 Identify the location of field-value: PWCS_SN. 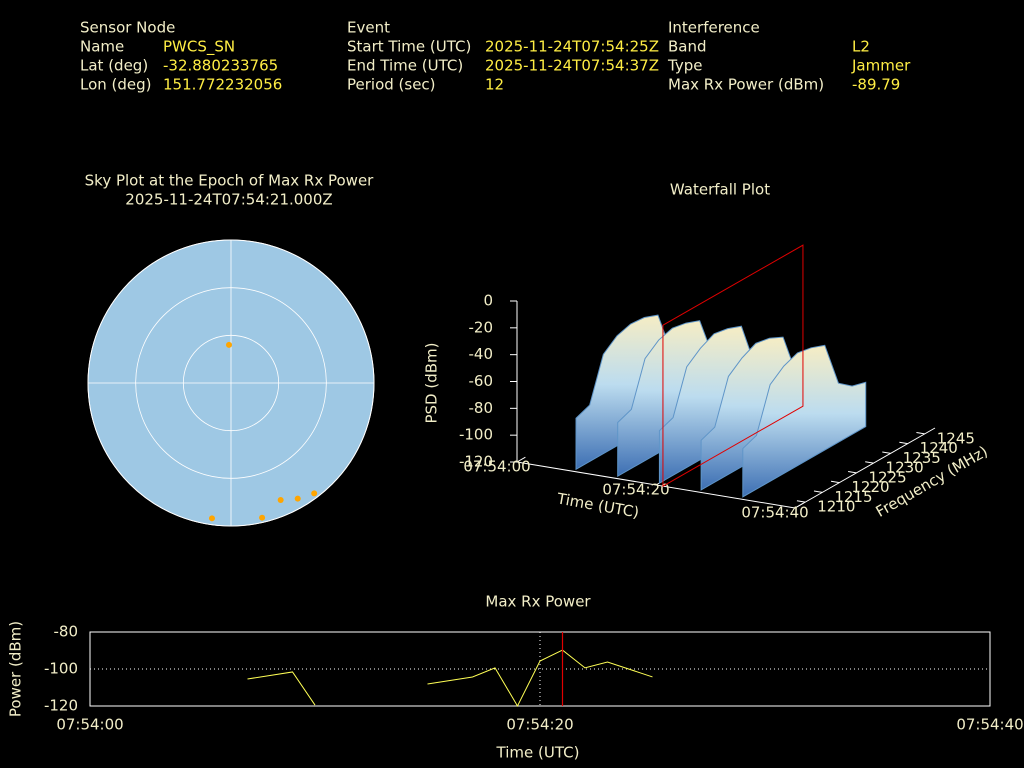
(199, 47).